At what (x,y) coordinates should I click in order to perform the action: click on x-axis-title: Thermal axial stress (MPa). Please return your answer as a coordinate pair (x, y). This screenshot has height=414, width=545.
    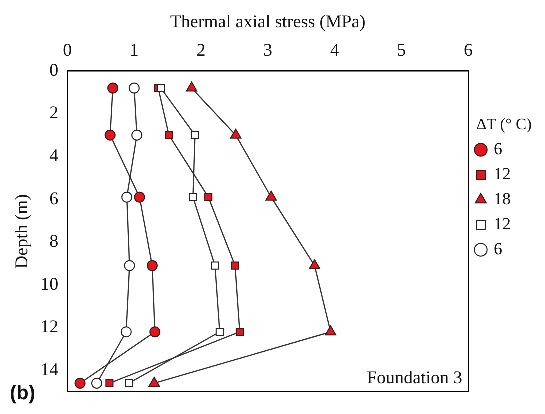
    Looking at the image, I should click on (268, 22).